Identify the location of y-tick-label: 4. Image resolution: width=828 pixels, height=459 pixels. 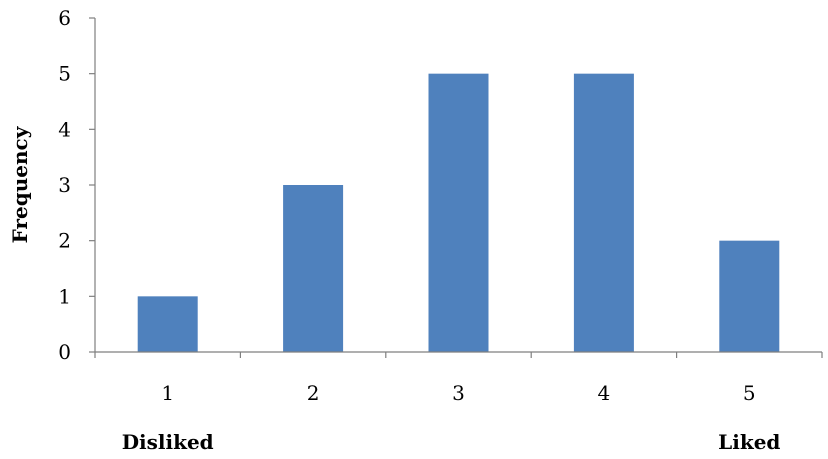
(64, 129).